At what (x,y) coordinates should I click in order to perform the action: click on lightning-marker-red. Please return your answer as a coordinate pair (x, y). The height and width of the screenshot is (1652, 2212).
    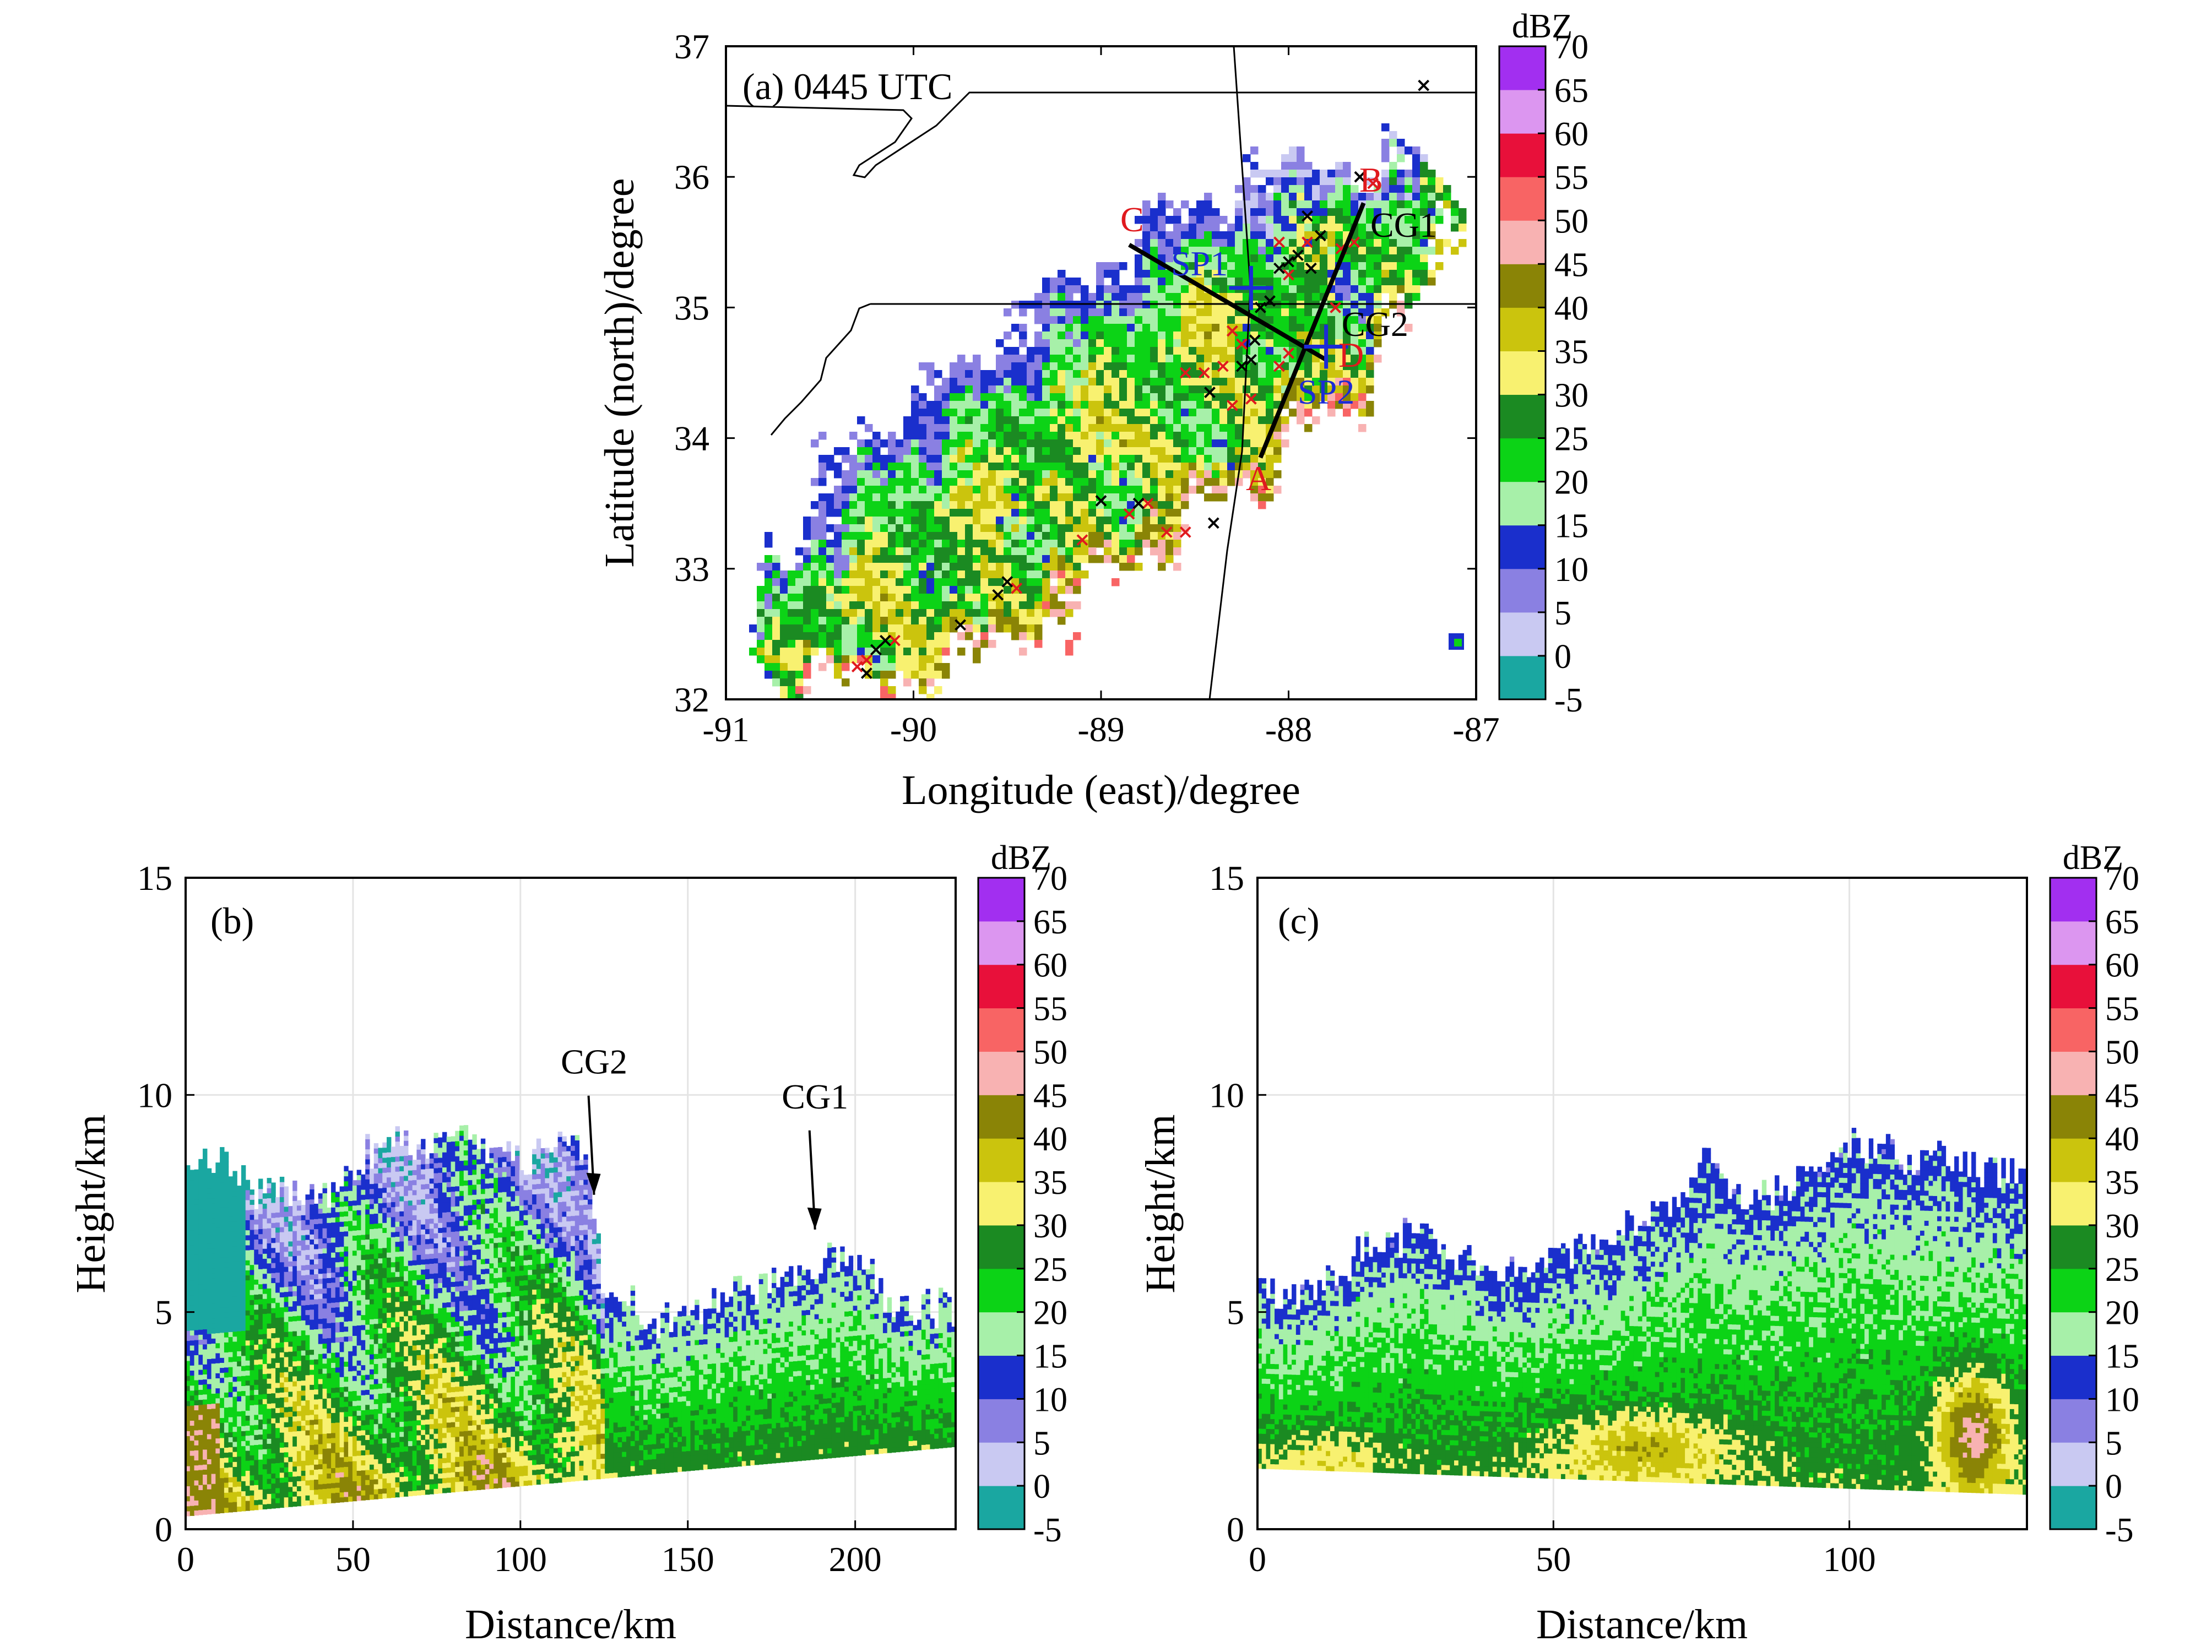
    Looking at the image, I should click on (857, 667).